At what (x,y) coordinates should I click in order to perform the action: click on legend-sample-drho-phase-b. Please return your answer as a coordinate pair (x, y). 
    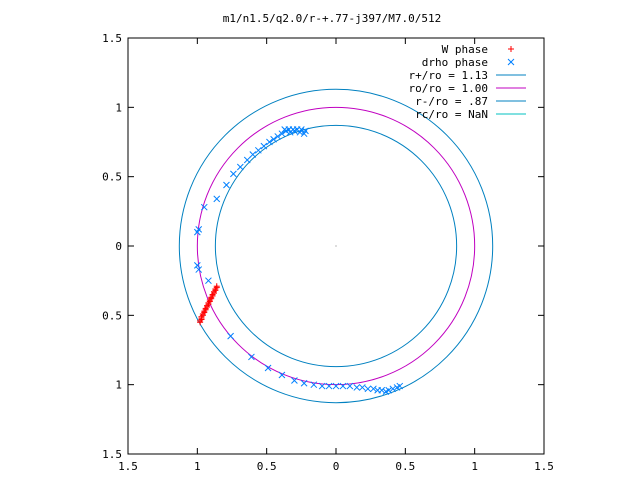
    Looking at the image, I should click on (511, 62).